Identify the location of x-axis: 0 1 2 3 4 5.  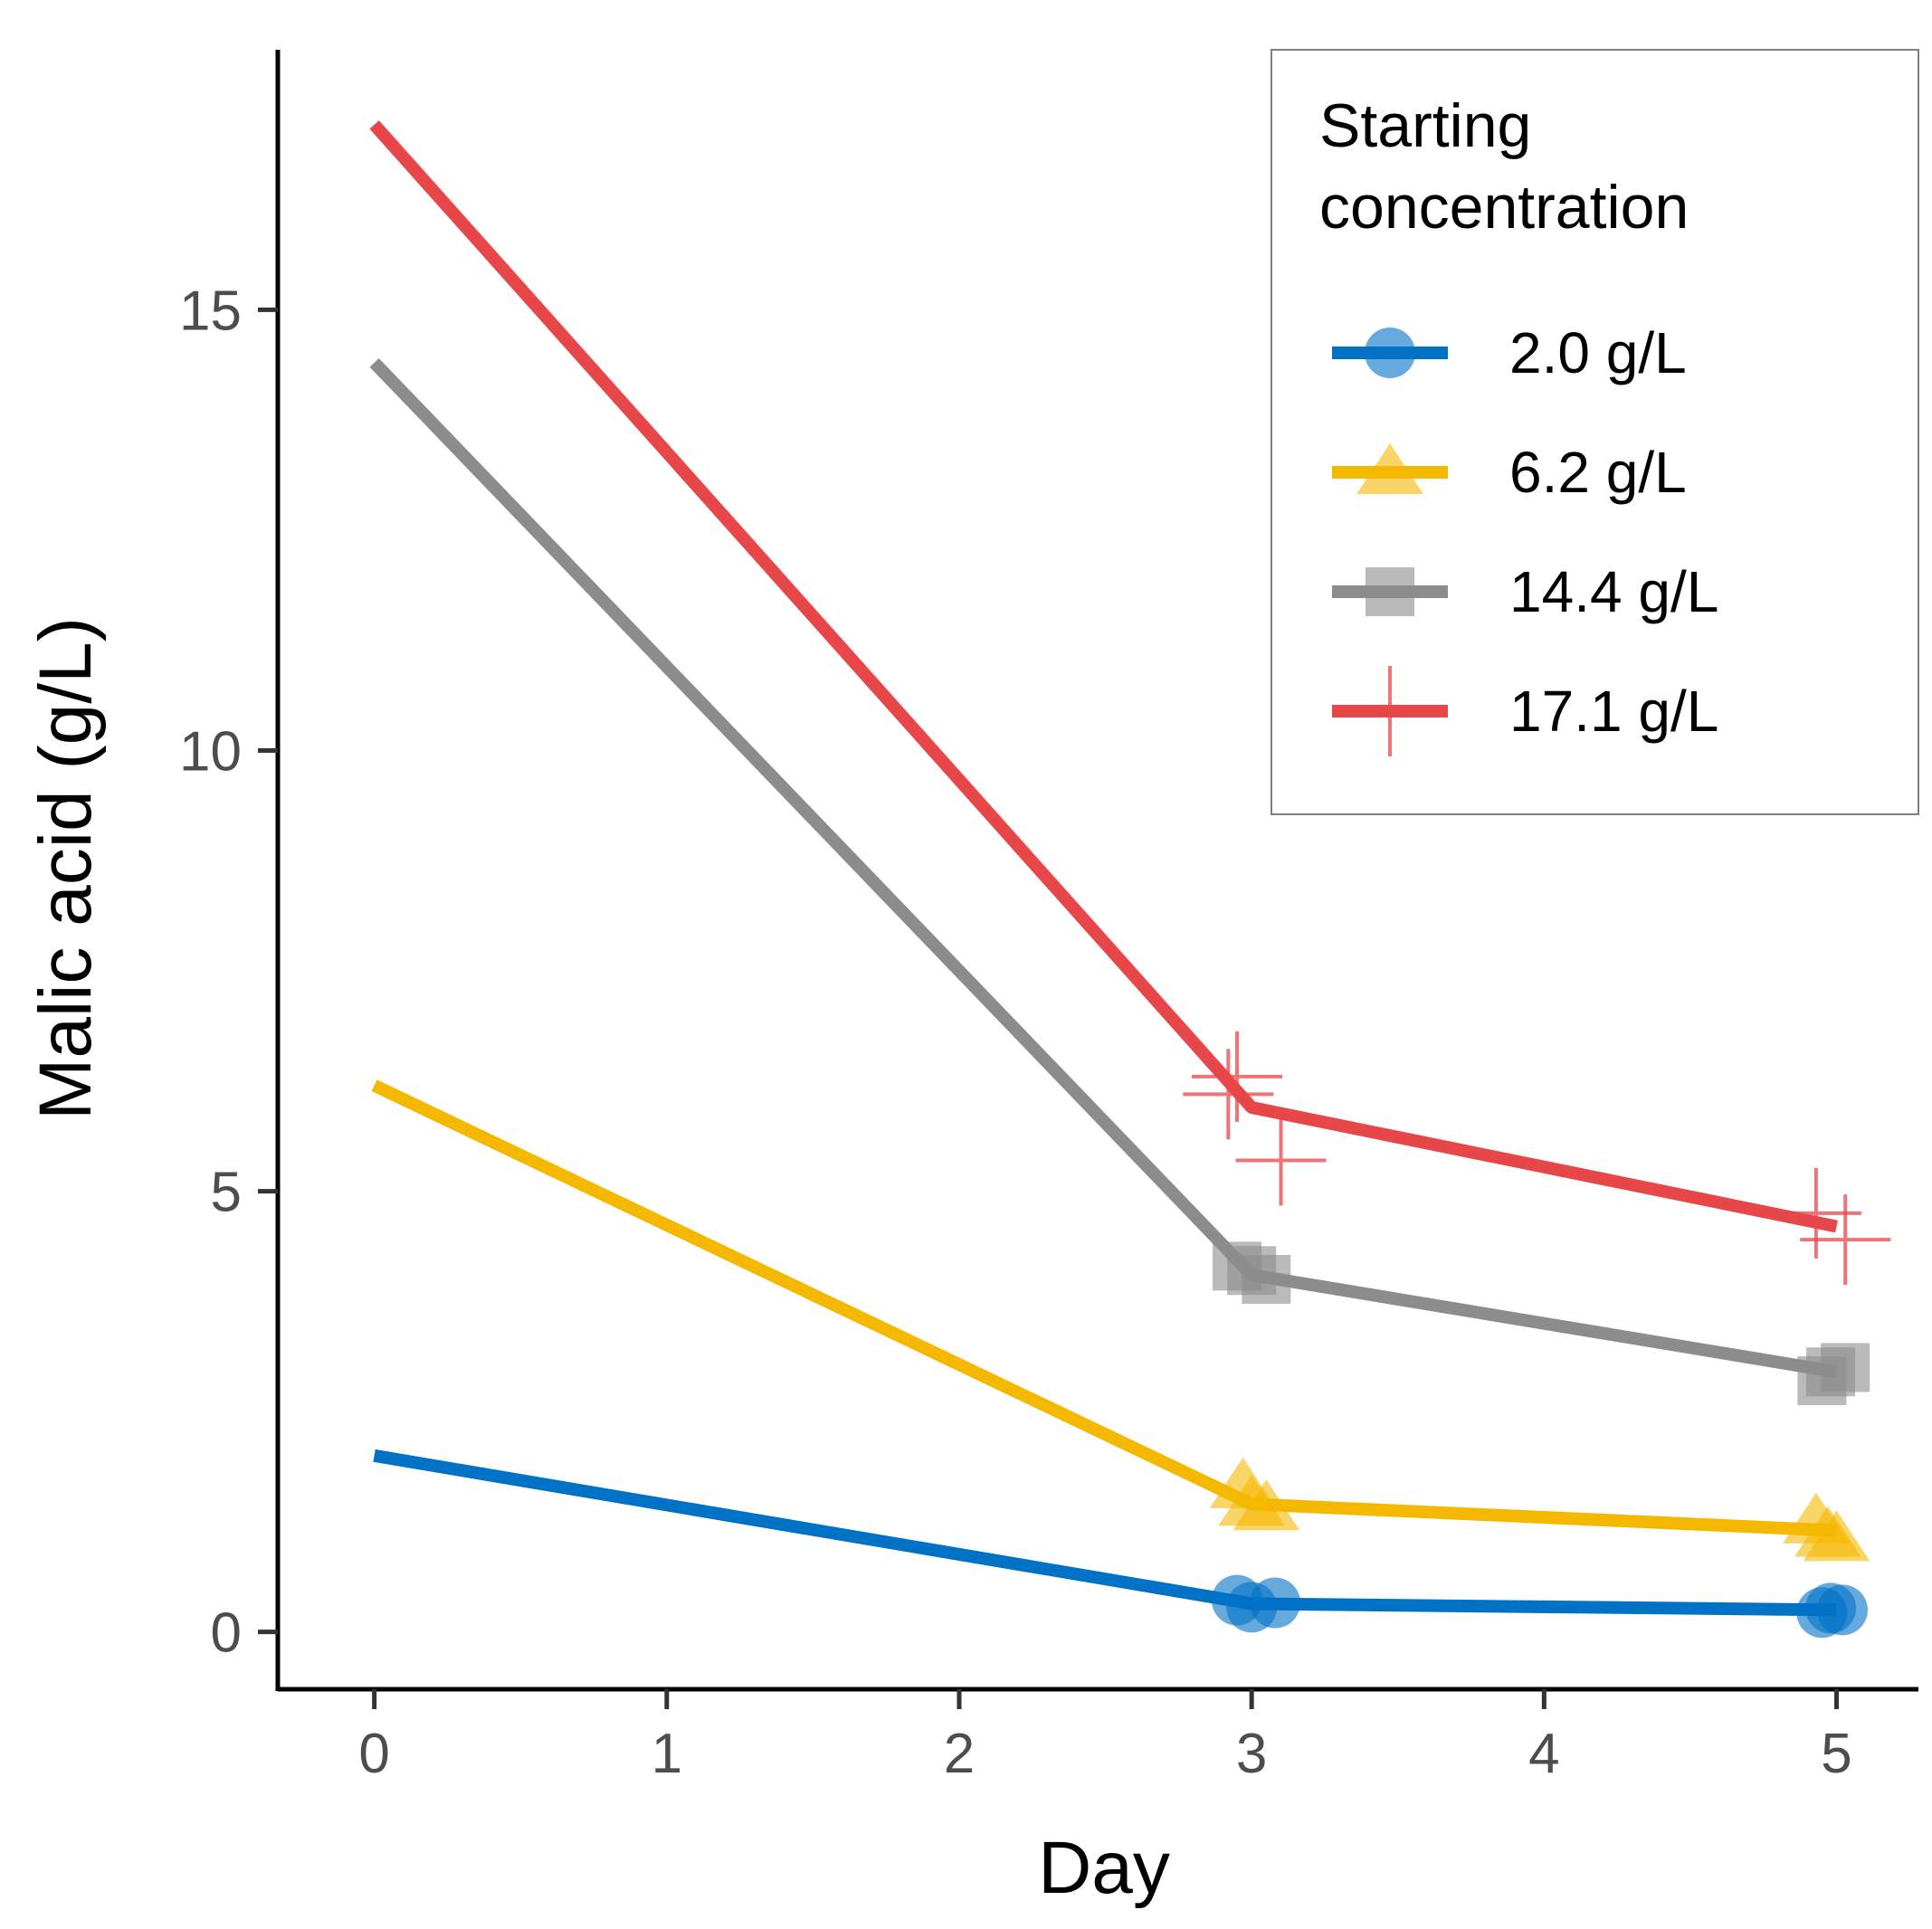
(1098, 1736).